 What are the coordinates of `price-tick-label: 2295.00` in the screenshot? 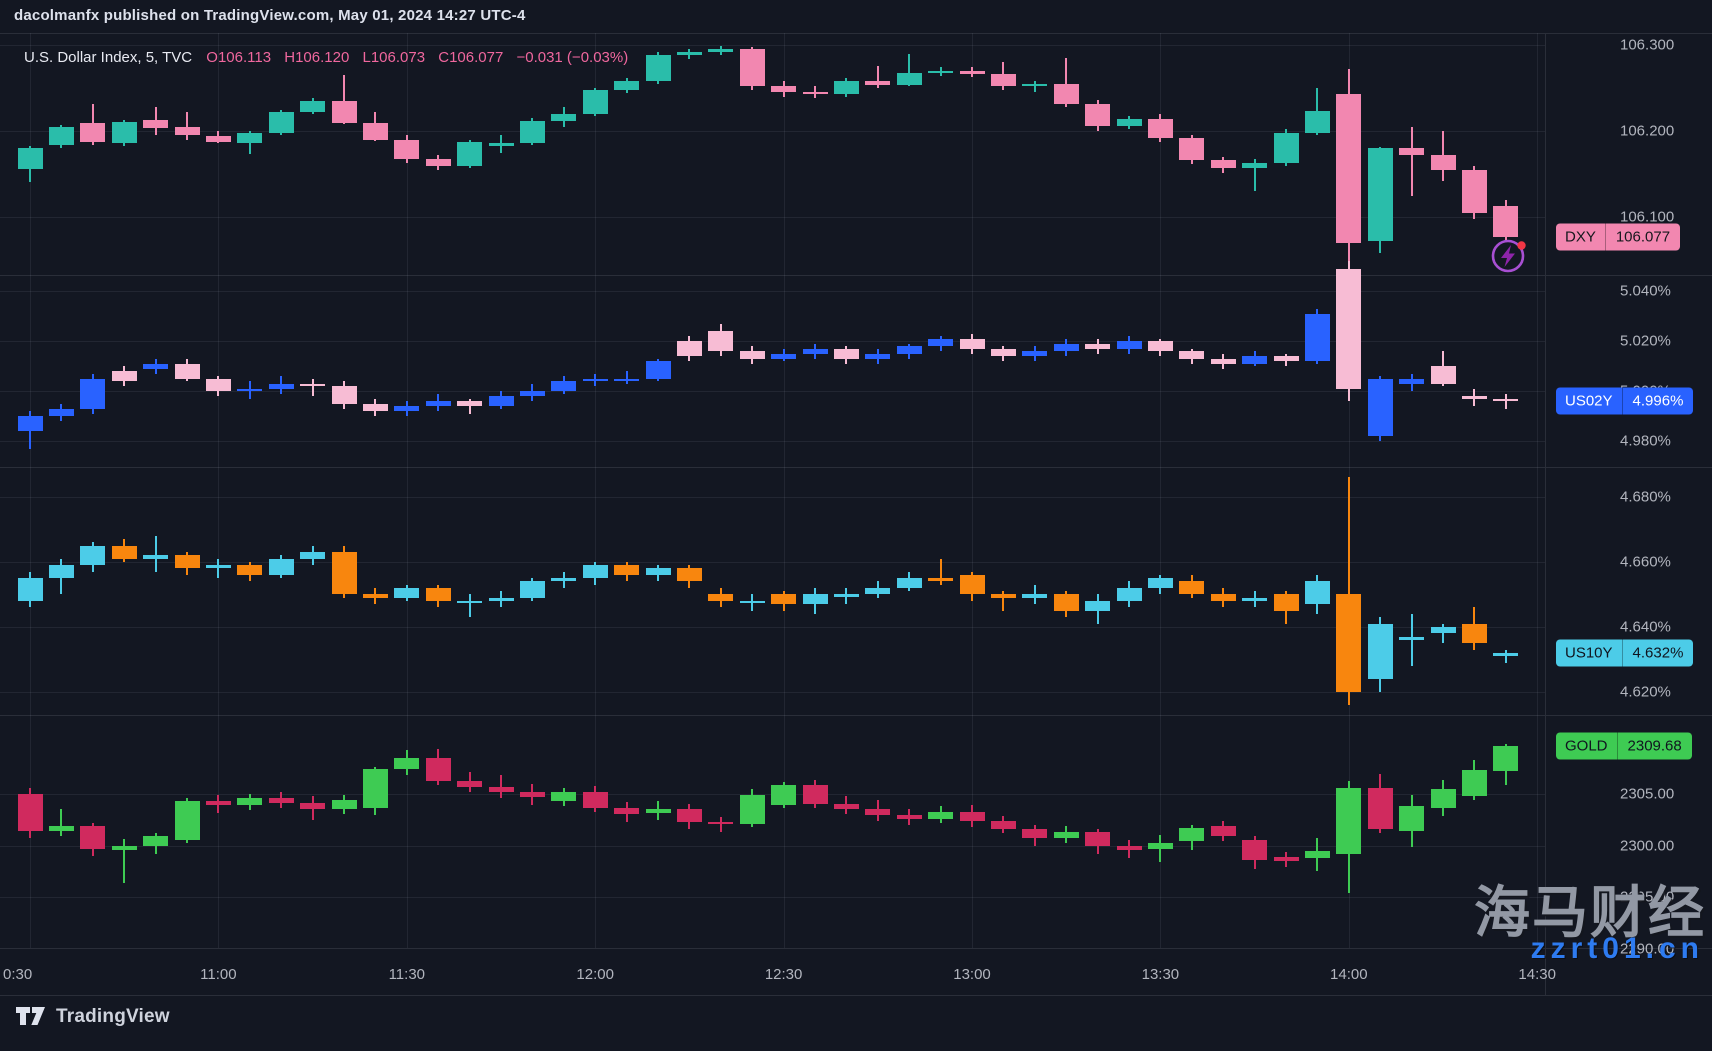 It's located at (1647, 897).